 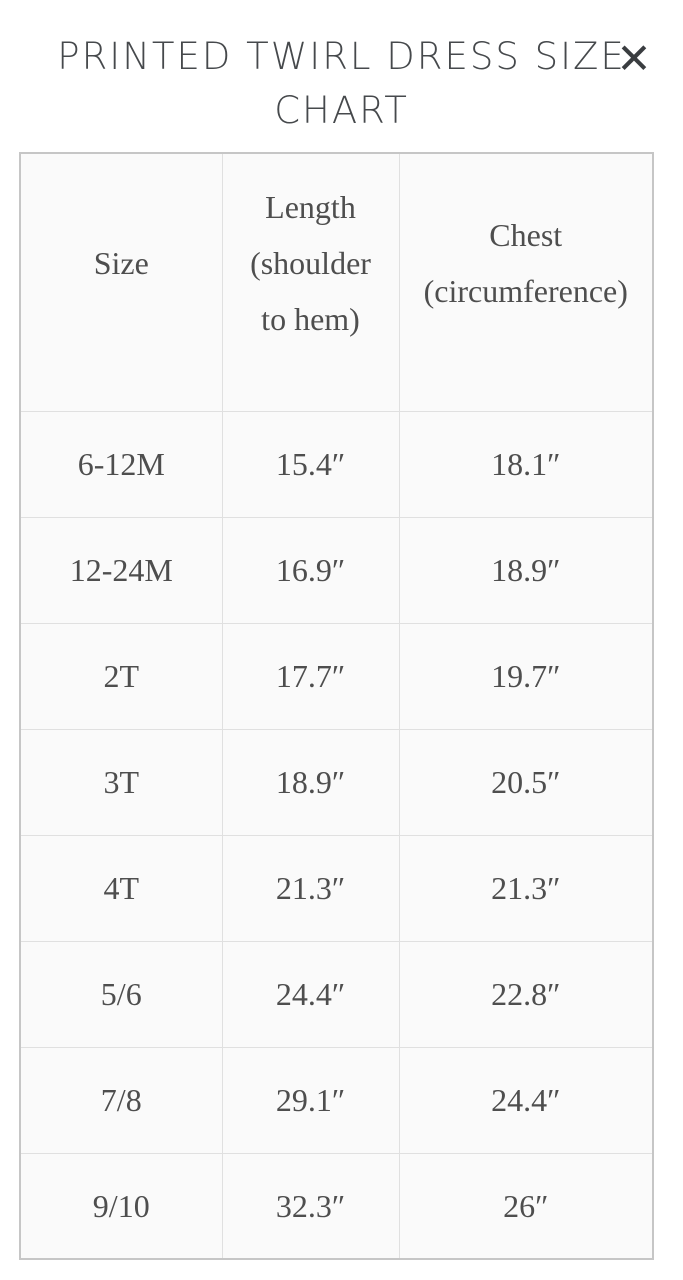 What do you see at coordinates (310, 282) in the screenshot?
I see `column-header: Length (shoulder to hem)` at bounding box center [310, 282].